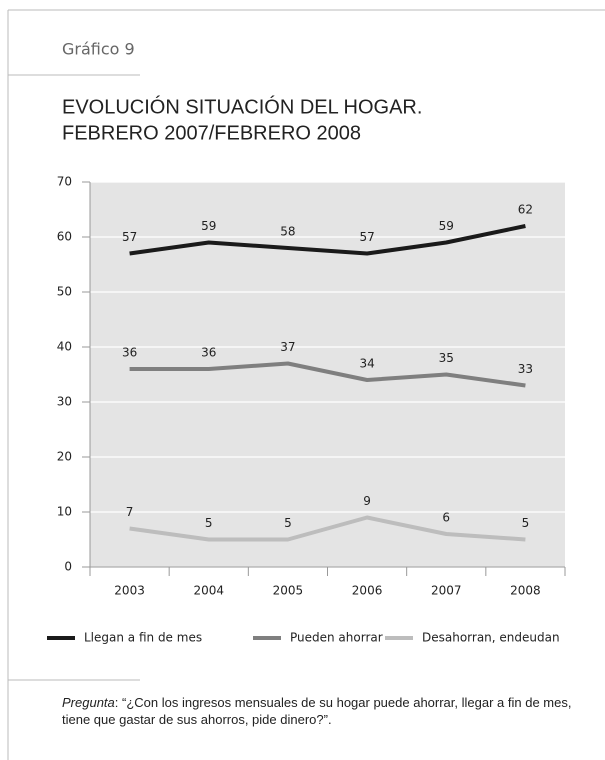 Image resolution: width=605 pixels, height=760 pixels. What do you see at coordinates (446, 591) in the screenshot?
I see `x-tick-label: 2007` at bounding box center [446, 591].